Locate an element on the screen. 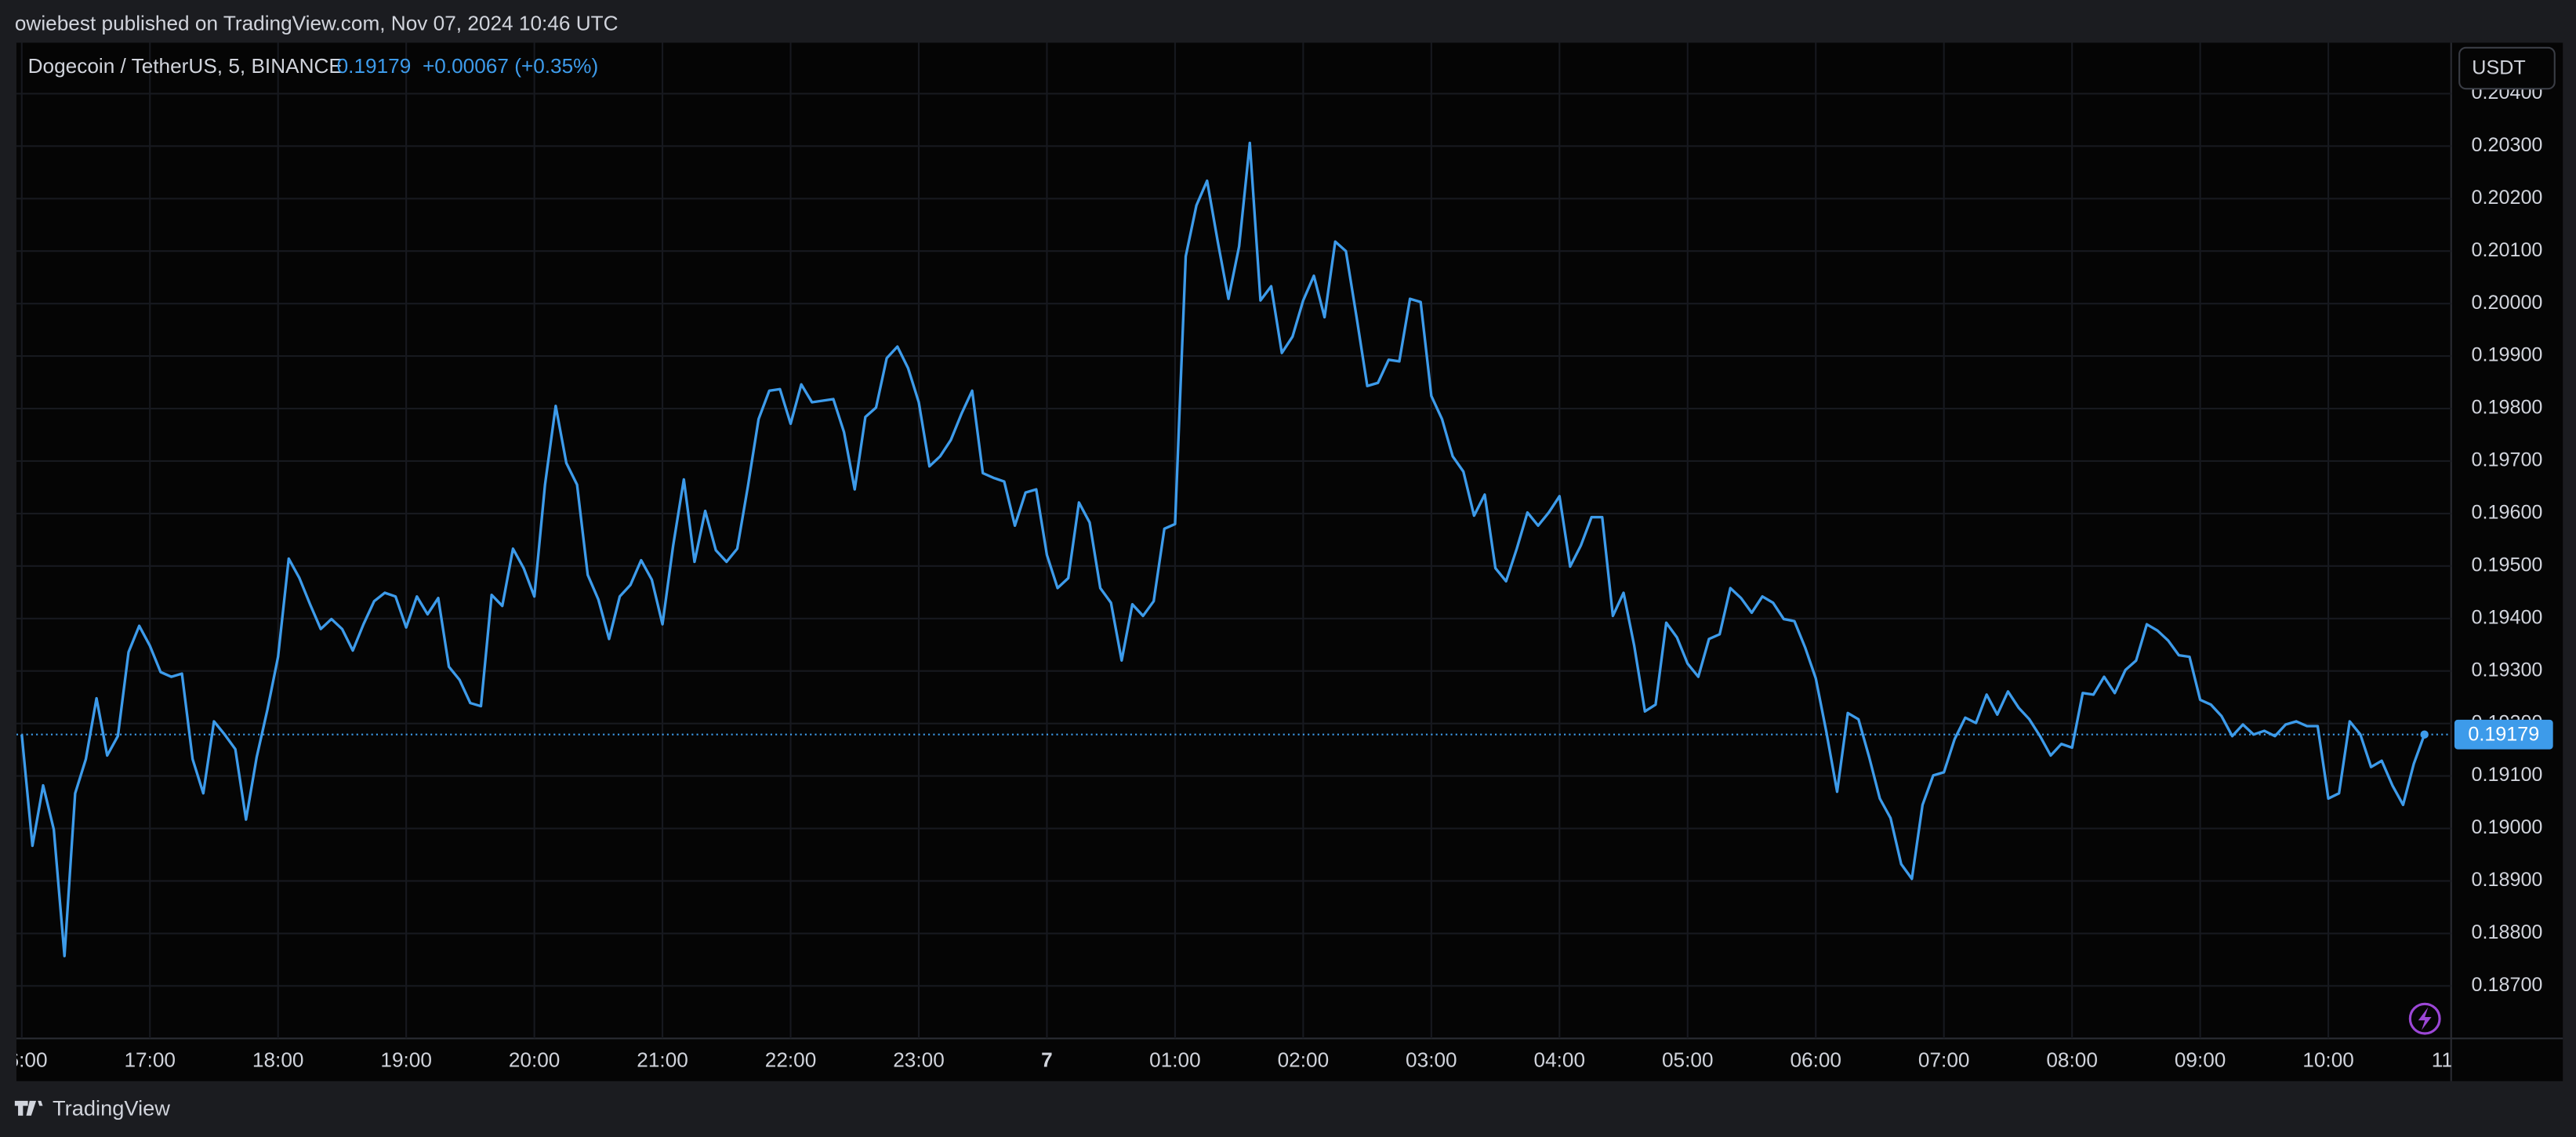 This screenshot has width=2576, height=1137. x-tick-label: 04:00 is located at coordinates (1560, 1060).